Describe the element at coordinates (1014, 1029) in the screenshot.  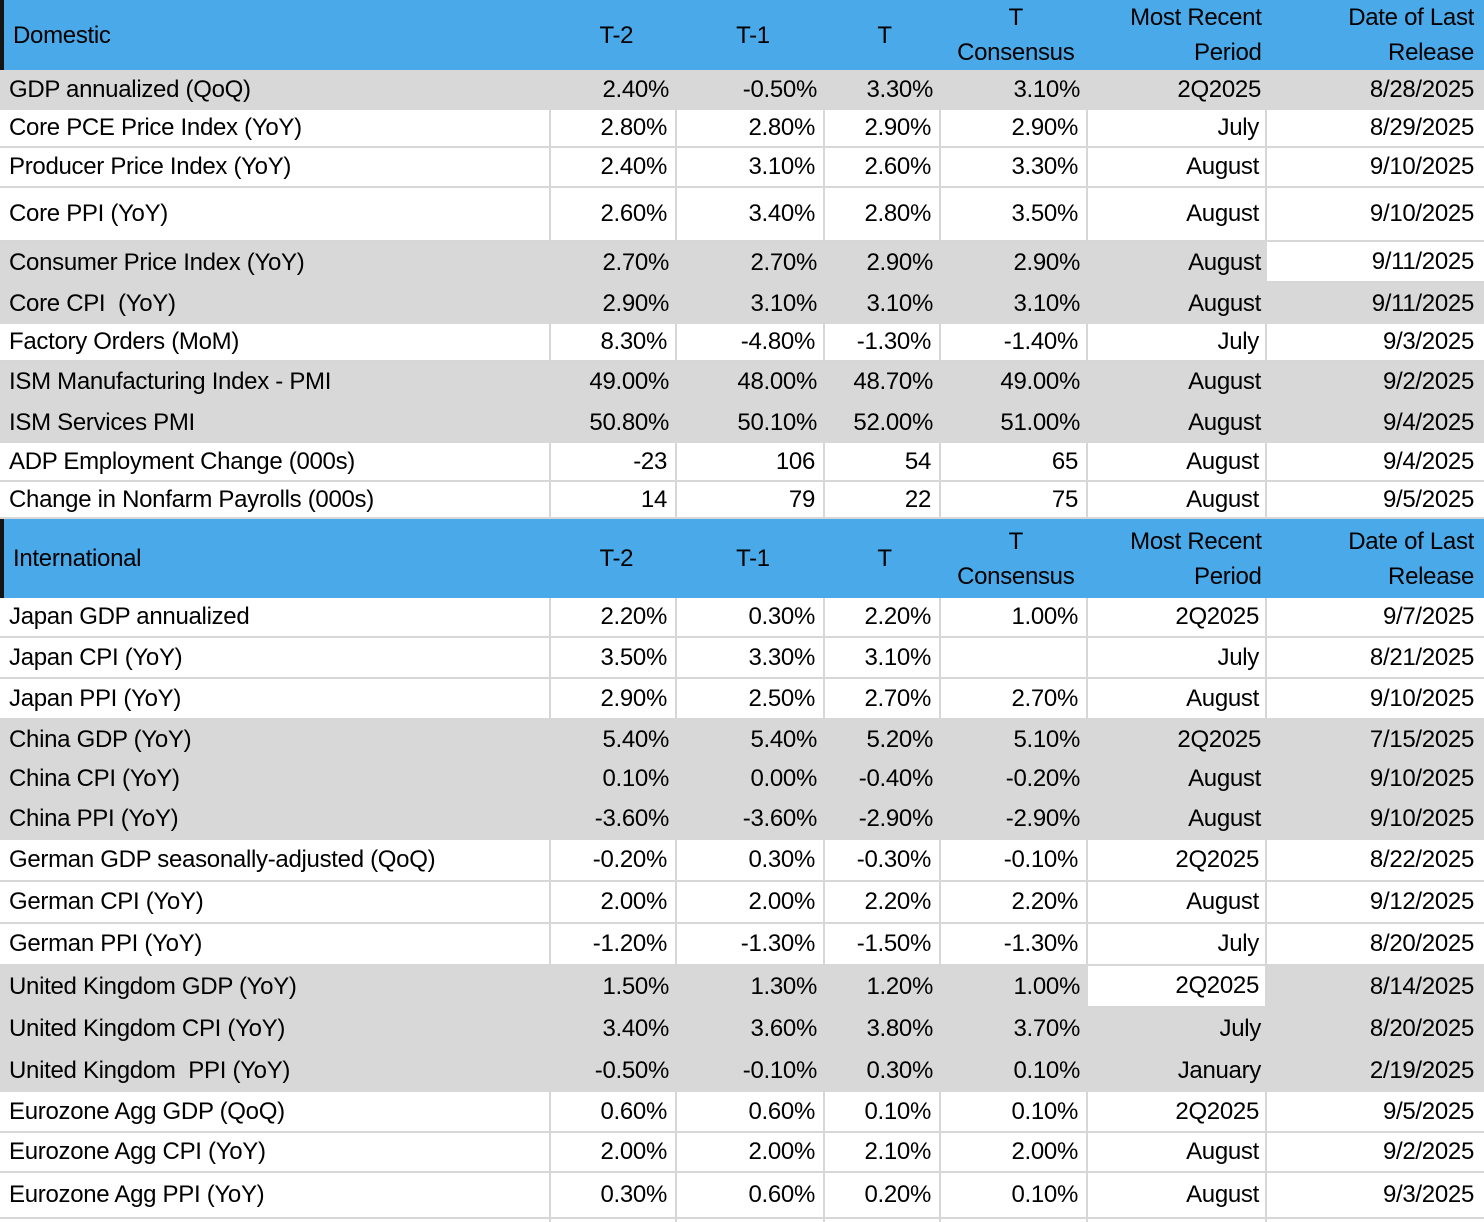
I see `cell-t-consensus: 3.70%` at that location.